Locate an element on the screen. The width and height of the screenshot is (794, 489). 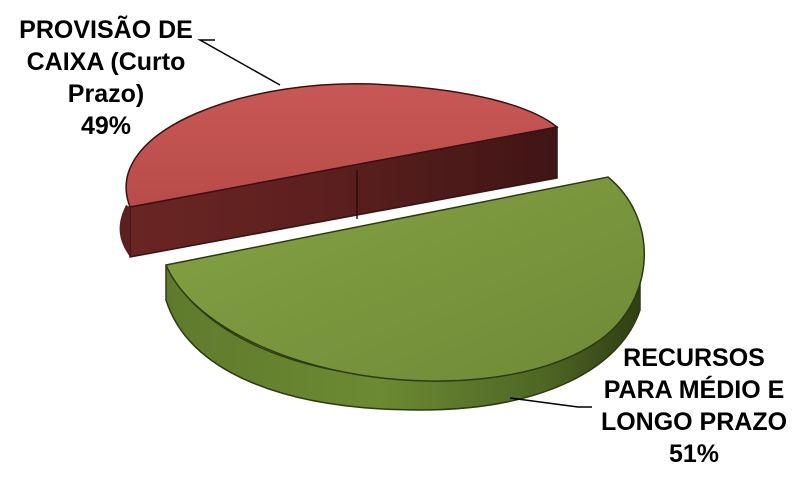
slice-label-1-percent: 51% is located at coordinates (694, 454).